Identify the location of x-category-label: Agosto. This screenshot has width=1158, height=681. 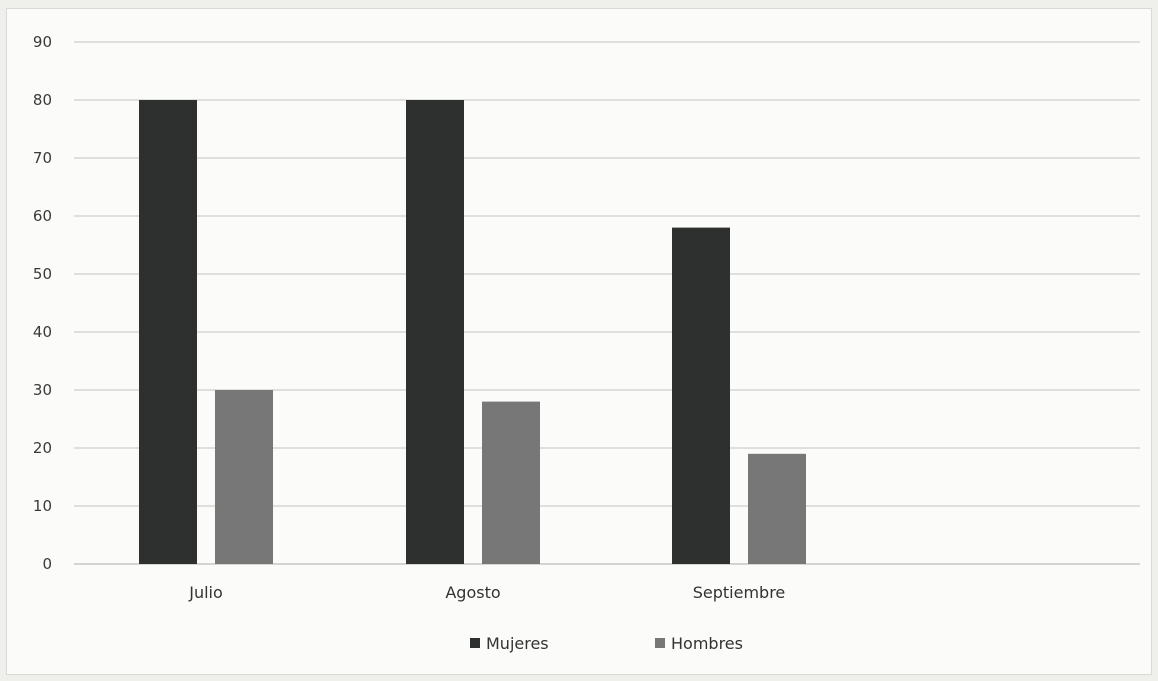
(472, 592).